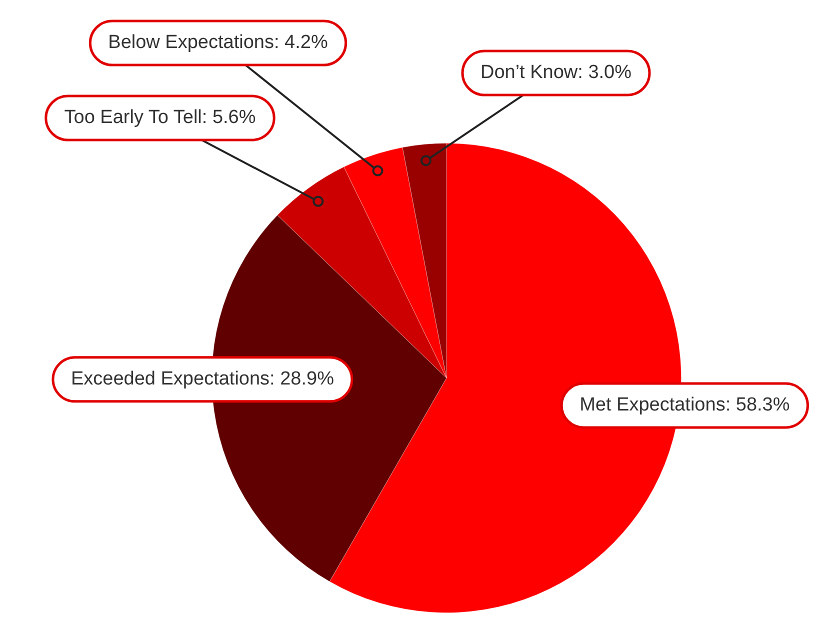  I want to click on slice-label: Too Early To Tell: 5.6%, so click(160, 117).